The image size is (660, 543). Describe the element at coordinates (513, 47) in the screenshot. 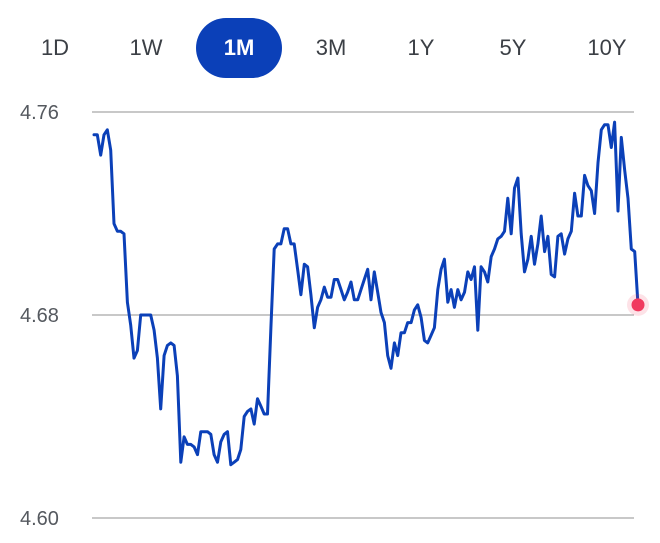

I see `tab-5y: 5Y` at that location.